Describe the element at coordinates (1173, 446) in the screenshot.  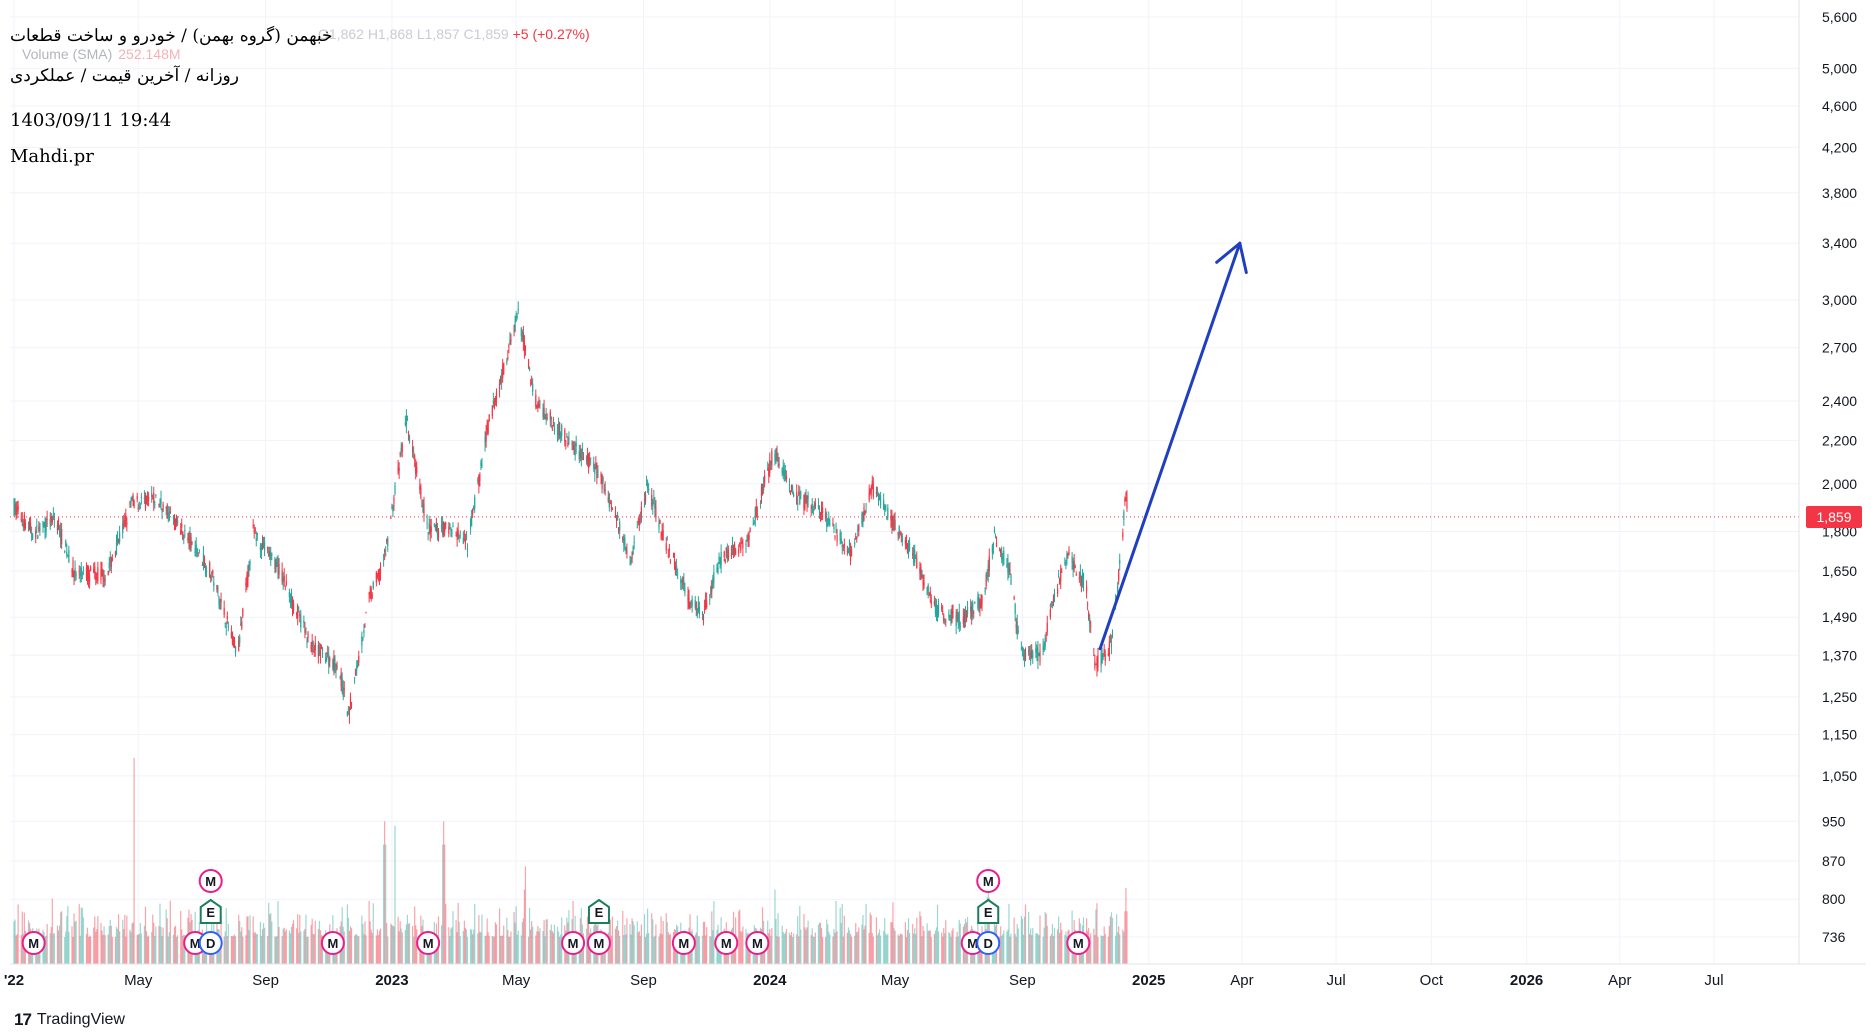
I see `trend-arrow` at that location.